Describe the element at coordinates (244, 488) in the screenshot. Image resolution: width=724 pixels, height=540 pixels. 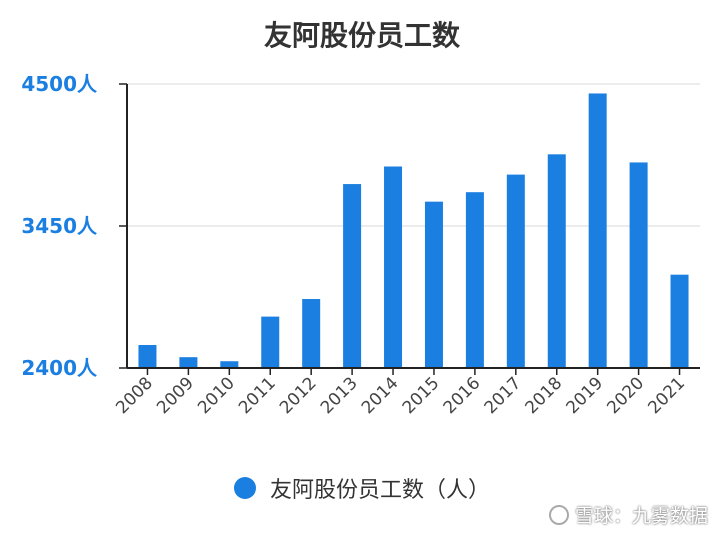
I see `legend-swatch` at that location.